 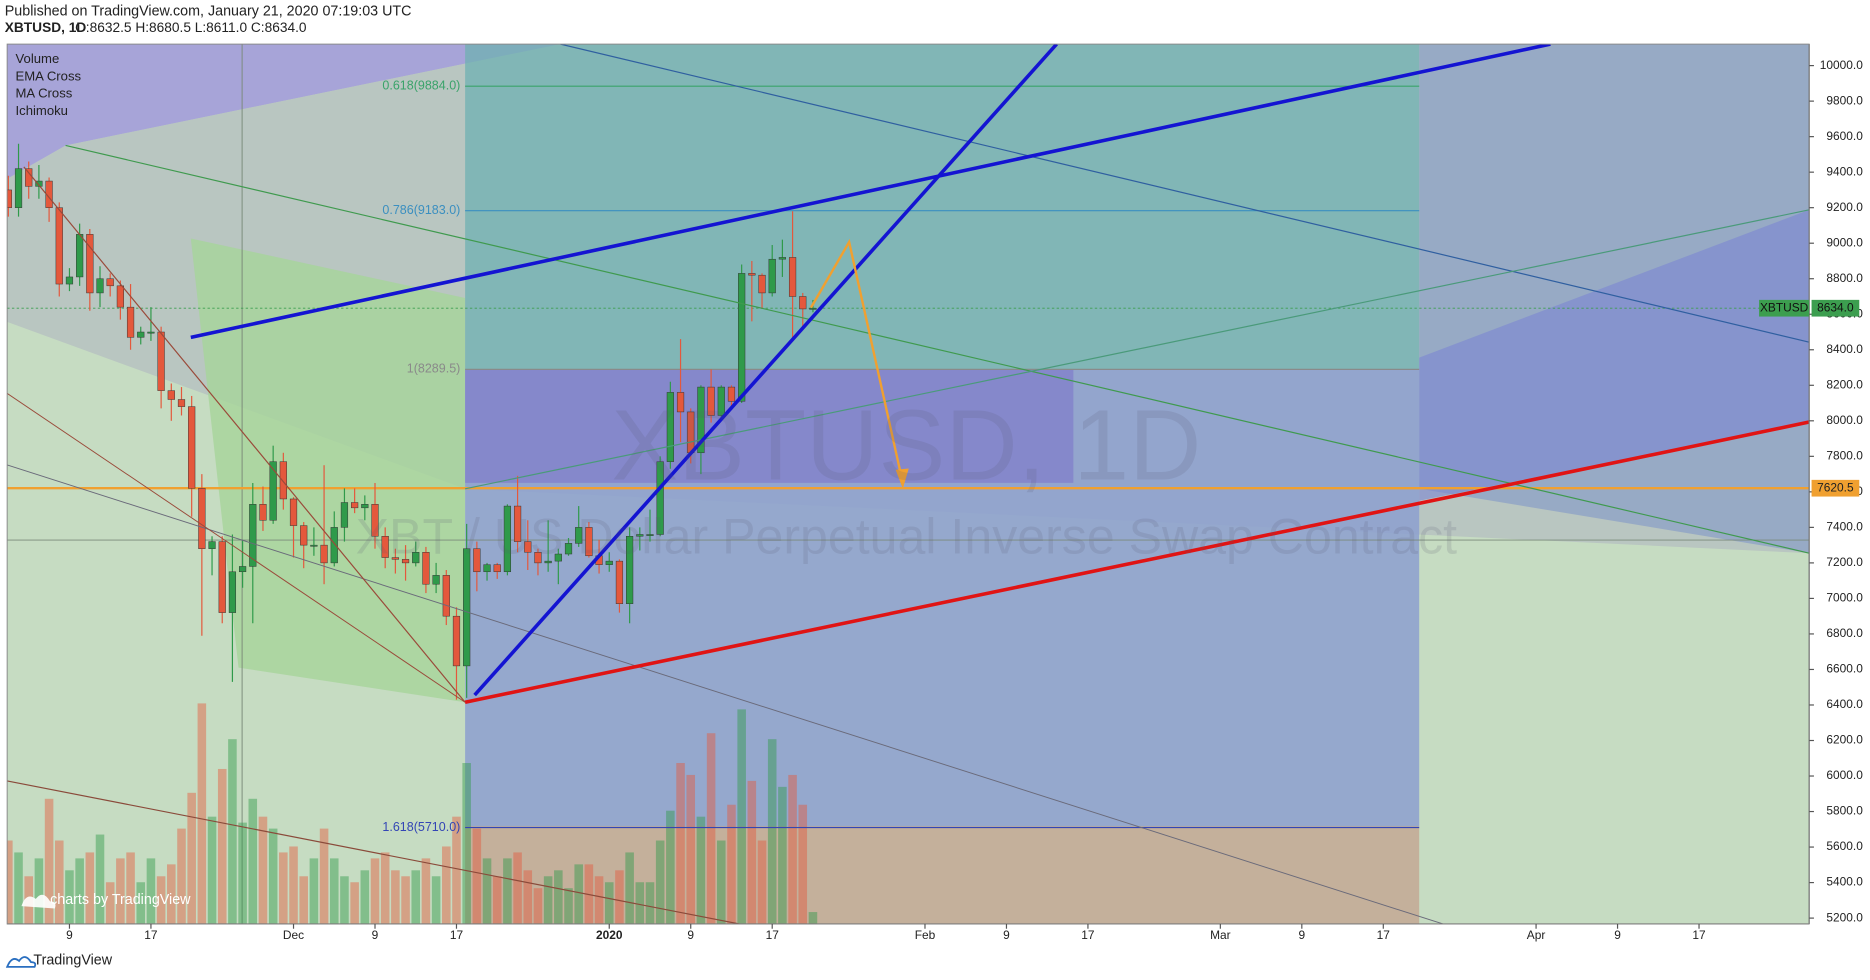 What do you see at coordinates (1844, 669) in the screenshot?
I see `y-tick-label: 6600.0` at bounding box center [1844, 669].